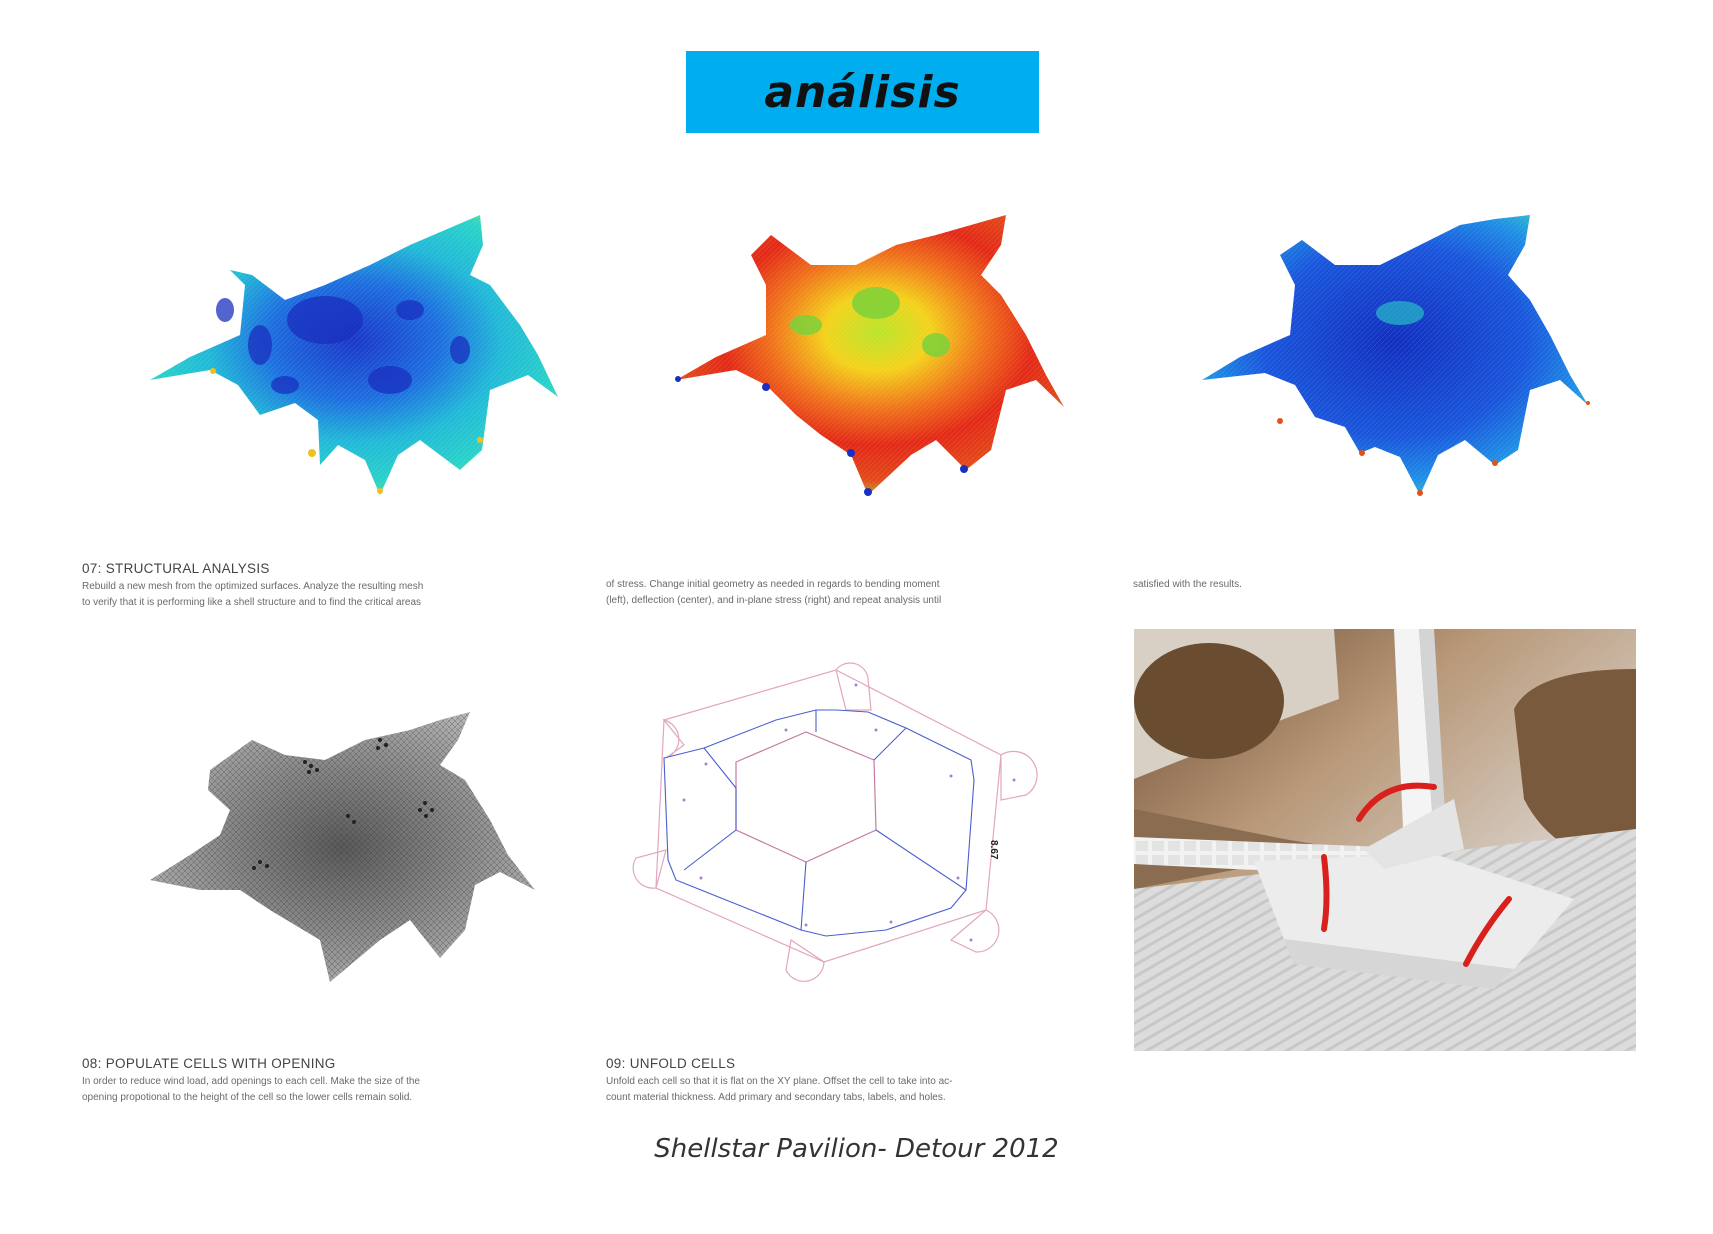 The height and width of the screenshot is (1234, 1713). What do you see at coordinates (993, 850) in the screenshot?
I see `cell-label: 8.67` at bounding box center [993, 850].